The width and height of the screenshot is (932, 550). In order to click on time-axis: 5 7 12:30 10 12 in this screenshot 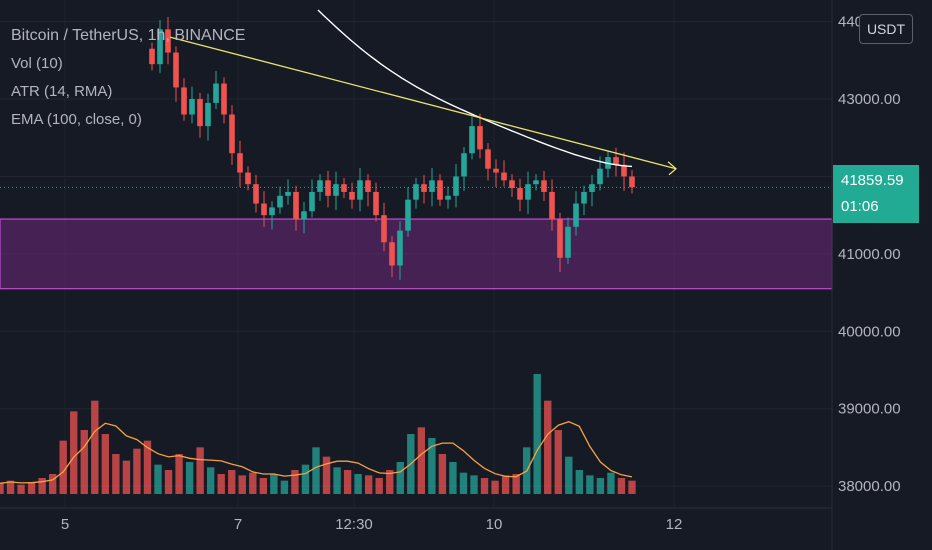, I will do `click(372, 524)`.